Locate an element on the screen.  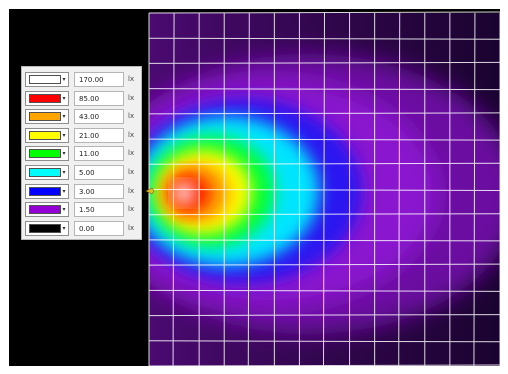
legend-row: ▾ 43.00 lx is located at coordinates (82, 117).